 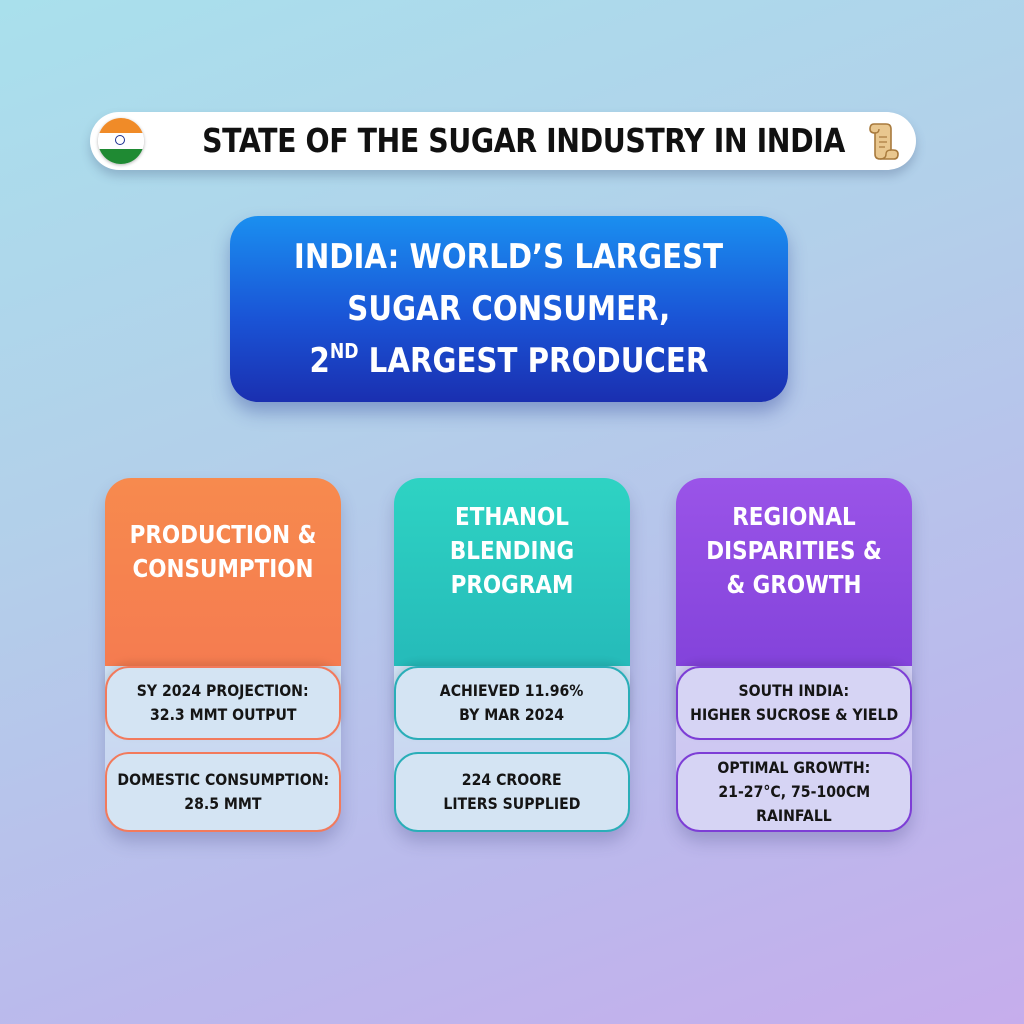 What do you see at coordinates (223, 703) in the screenshot?
I see `info-pill: SY 2024 PROJECTION: 32.3 MMT OUTPUT` at bounding box center [223, 703].